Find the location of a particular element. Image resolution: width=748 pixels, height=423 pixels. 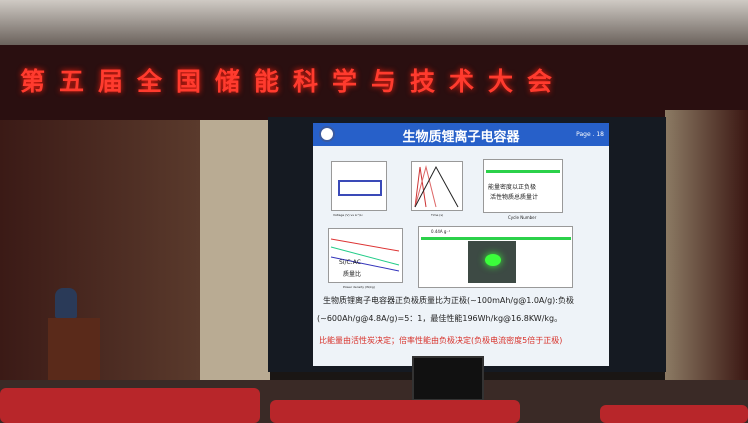

charge-discharge-plot is located at coordinates (437, 186).